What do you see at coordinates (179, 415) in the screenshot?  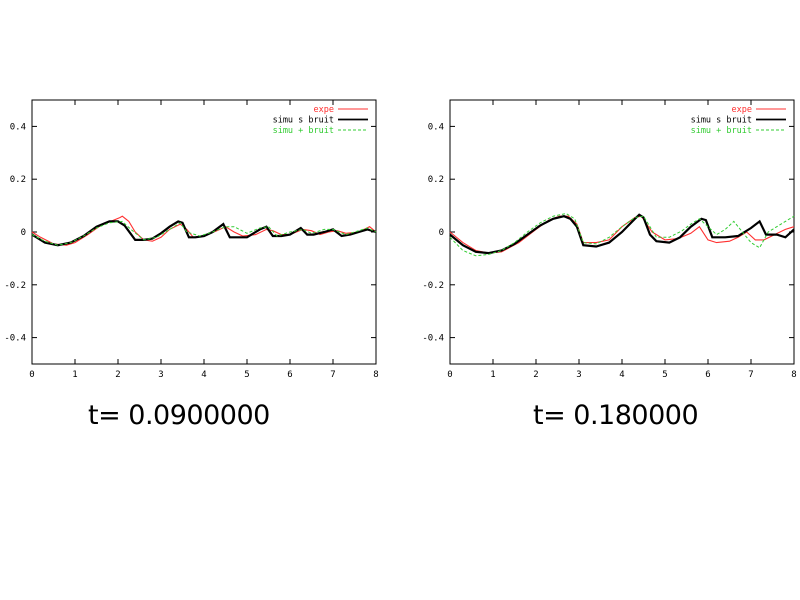 I see `caption-left-time: t= 0.0900000` at bounding box center [179, 415].